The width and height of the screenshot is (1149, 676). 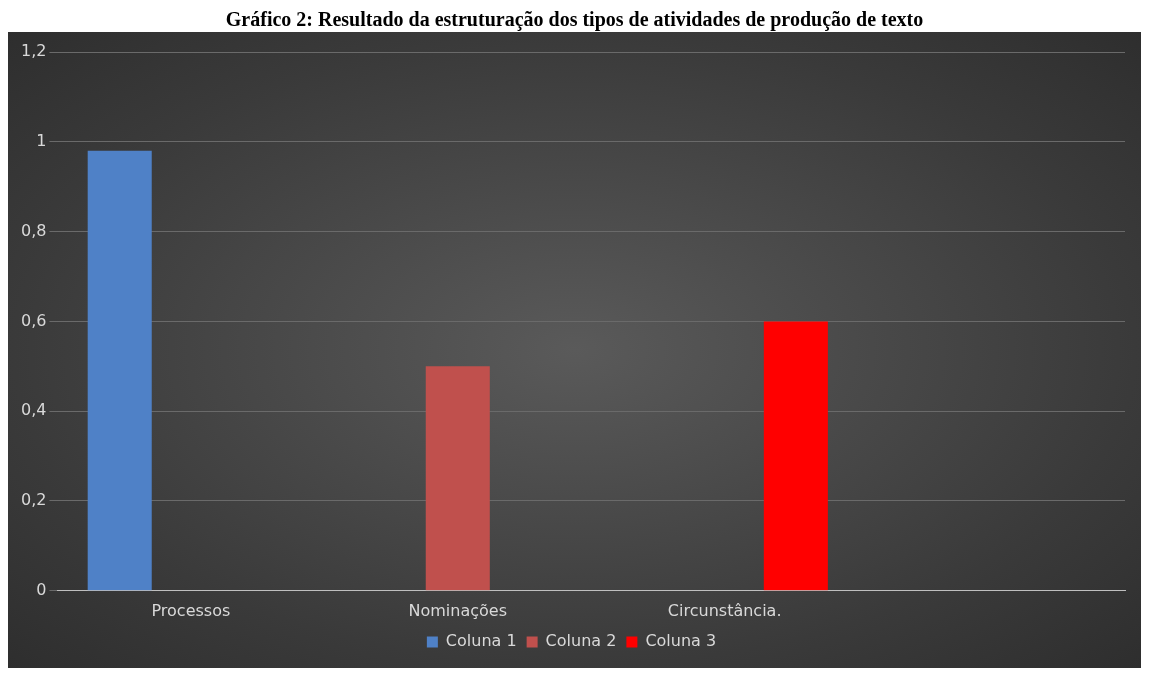 What do you see at coordinates (481, 641) in the screenshot?
I see `legend-label: Coluna 1` at bounding box center [481, 641].